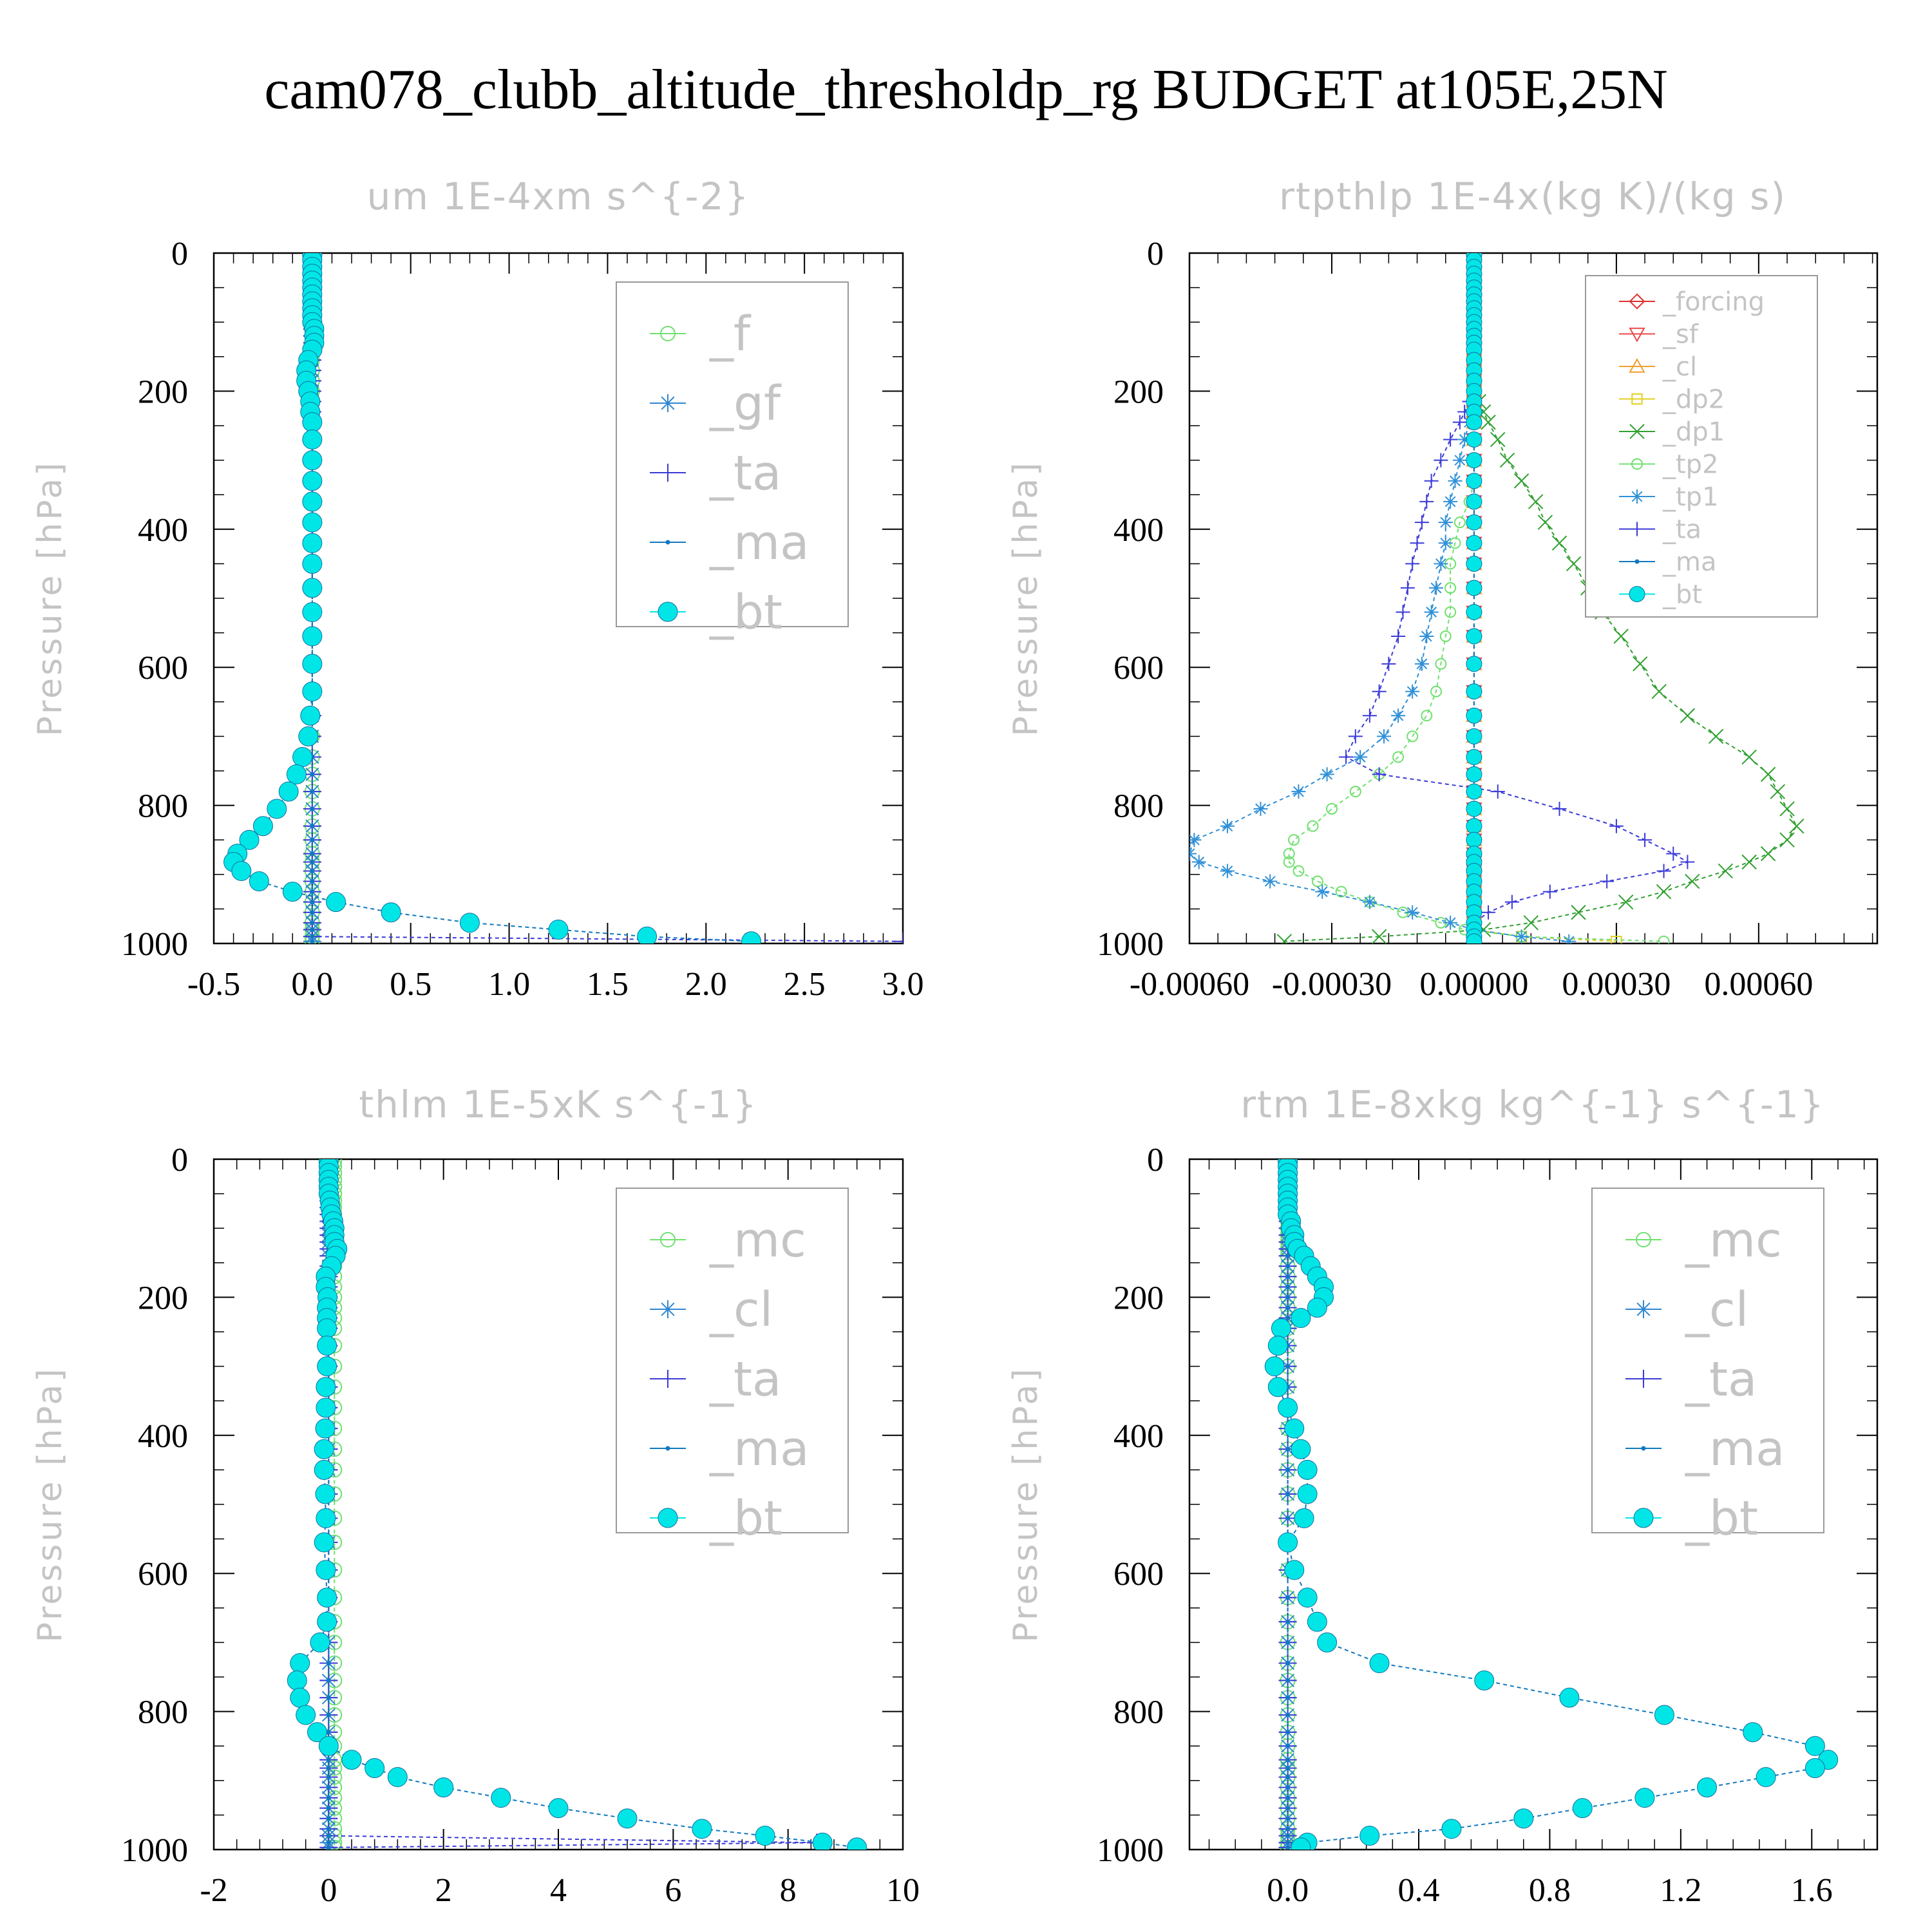 The height and width of the screenshot is (1932, 1932). What do you see at coordinates (903, 1890) in the screenshot?
I see `x-tick-label: 10` at bounding box center [903, 1890].